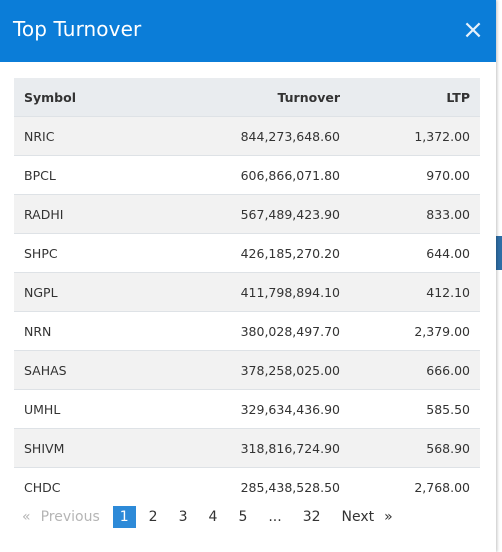  Describe the element at coordinates (415, 448) in the screenshot. I see `cell-ltp: 568.90` at that location.